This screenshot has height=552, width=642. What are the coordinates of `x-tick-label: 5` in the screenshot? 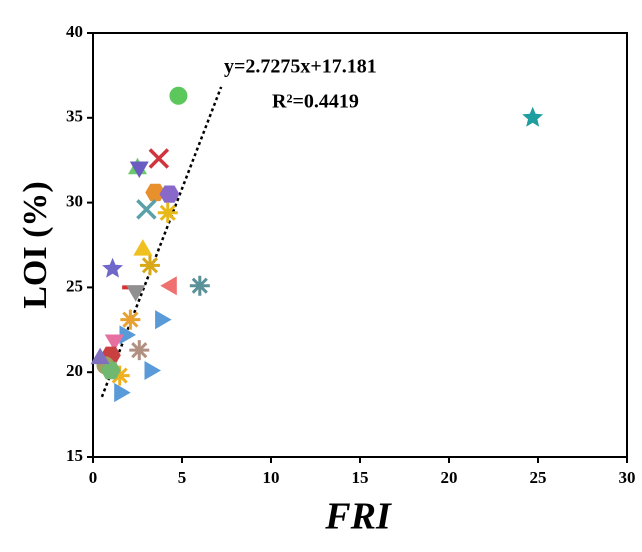 It's located at (182, 477).